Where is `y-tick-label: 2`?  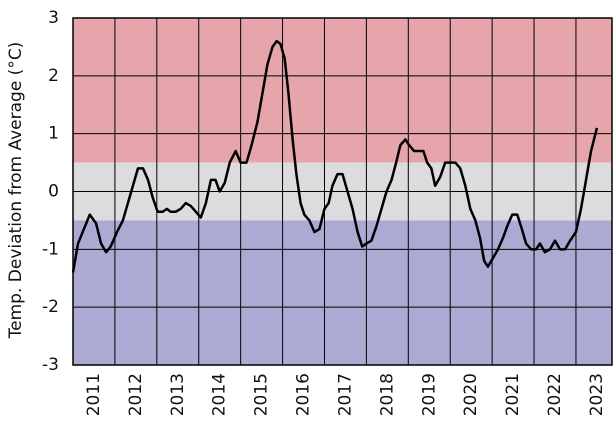
y-tick-label: 2 is located at coordinates (53, 76).